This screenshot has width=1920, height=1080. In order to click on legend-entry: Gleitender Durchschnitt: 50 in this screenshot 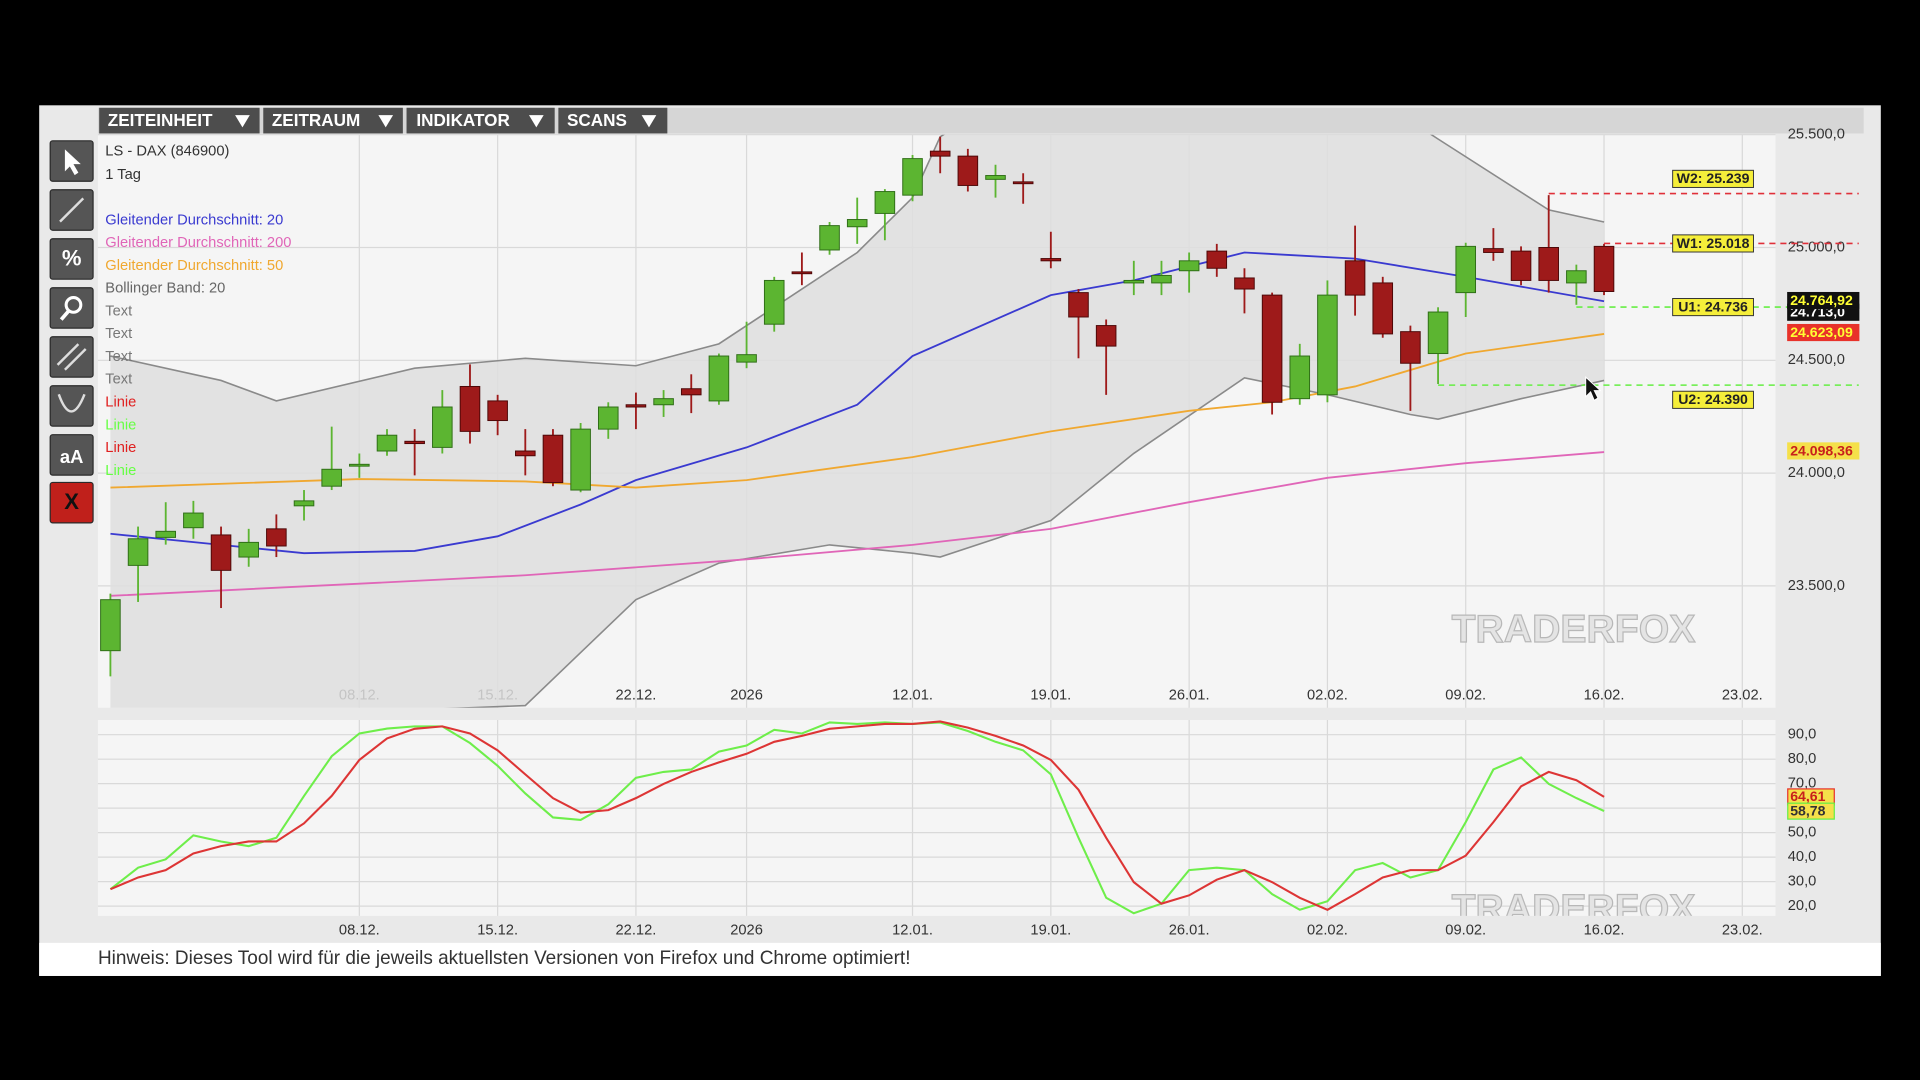, I will do `click(194, 266)`.